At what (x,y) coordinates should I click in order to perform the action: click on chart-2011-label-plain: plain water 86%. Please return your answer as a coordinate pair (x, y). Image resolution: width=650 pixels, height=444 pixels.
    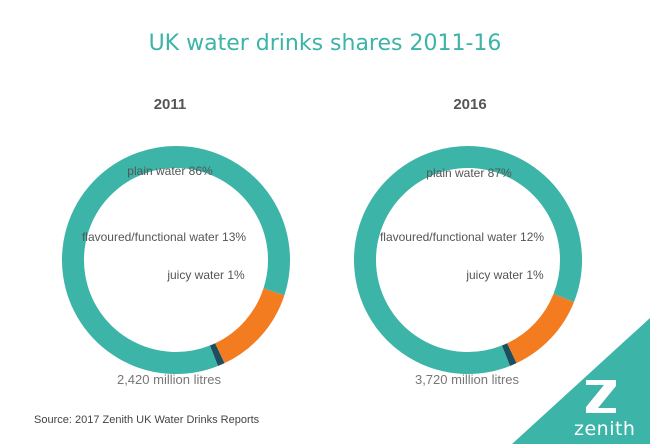
    Looking at the image, I should click on (170, 171).